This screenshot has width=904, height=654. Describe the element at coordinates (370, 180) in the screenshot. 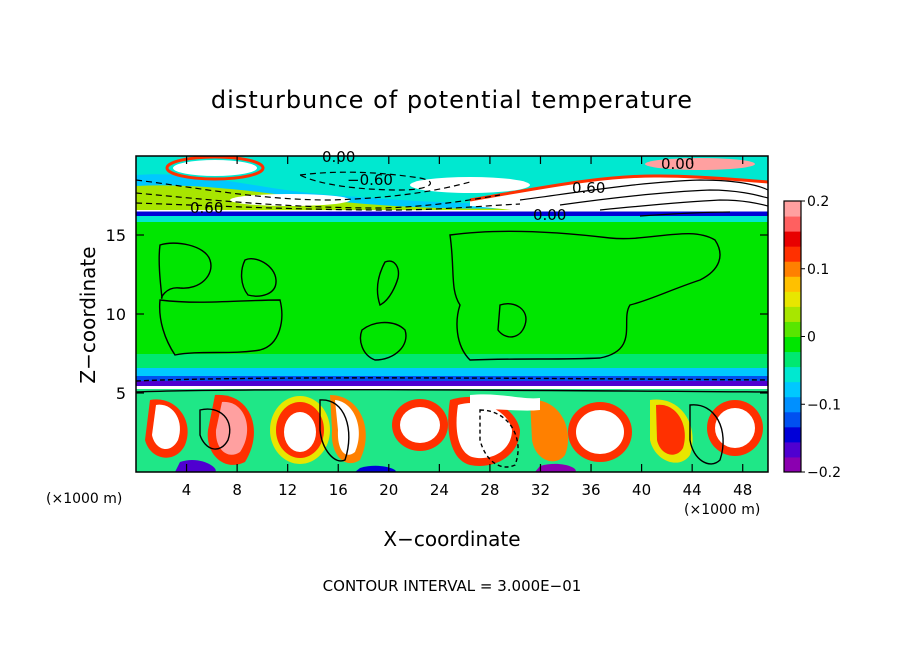

I see `contour-label: −0.60` at that location.